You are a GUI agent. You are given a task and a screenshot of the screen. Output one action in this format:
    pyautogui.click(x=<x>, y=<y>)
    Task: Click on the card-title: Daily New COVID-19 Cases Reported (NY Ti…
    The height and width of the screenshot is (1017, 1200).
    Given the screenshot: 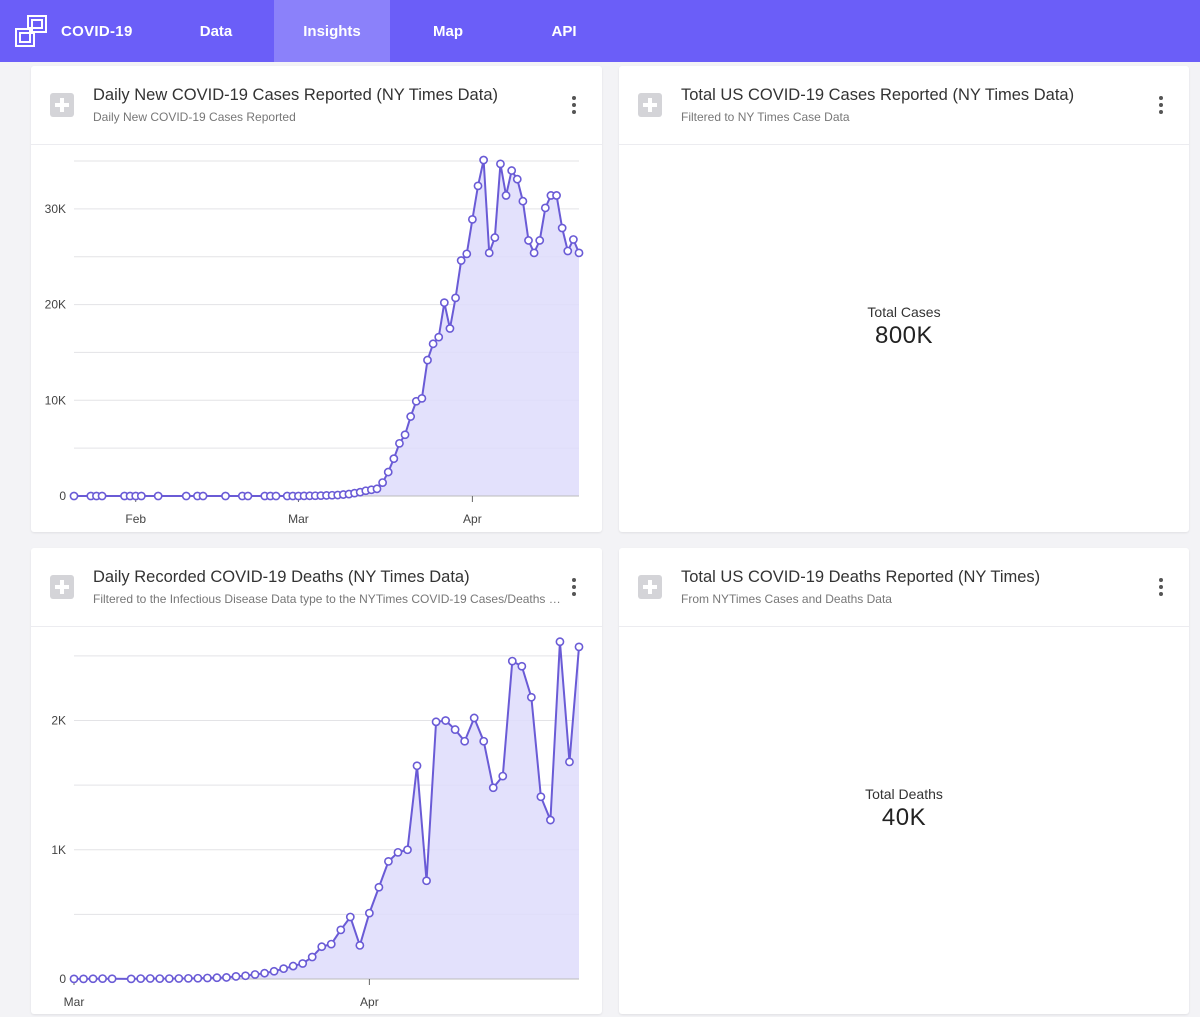 What is the action you would take?
    pyautogui.click(x=295, y=95)
    